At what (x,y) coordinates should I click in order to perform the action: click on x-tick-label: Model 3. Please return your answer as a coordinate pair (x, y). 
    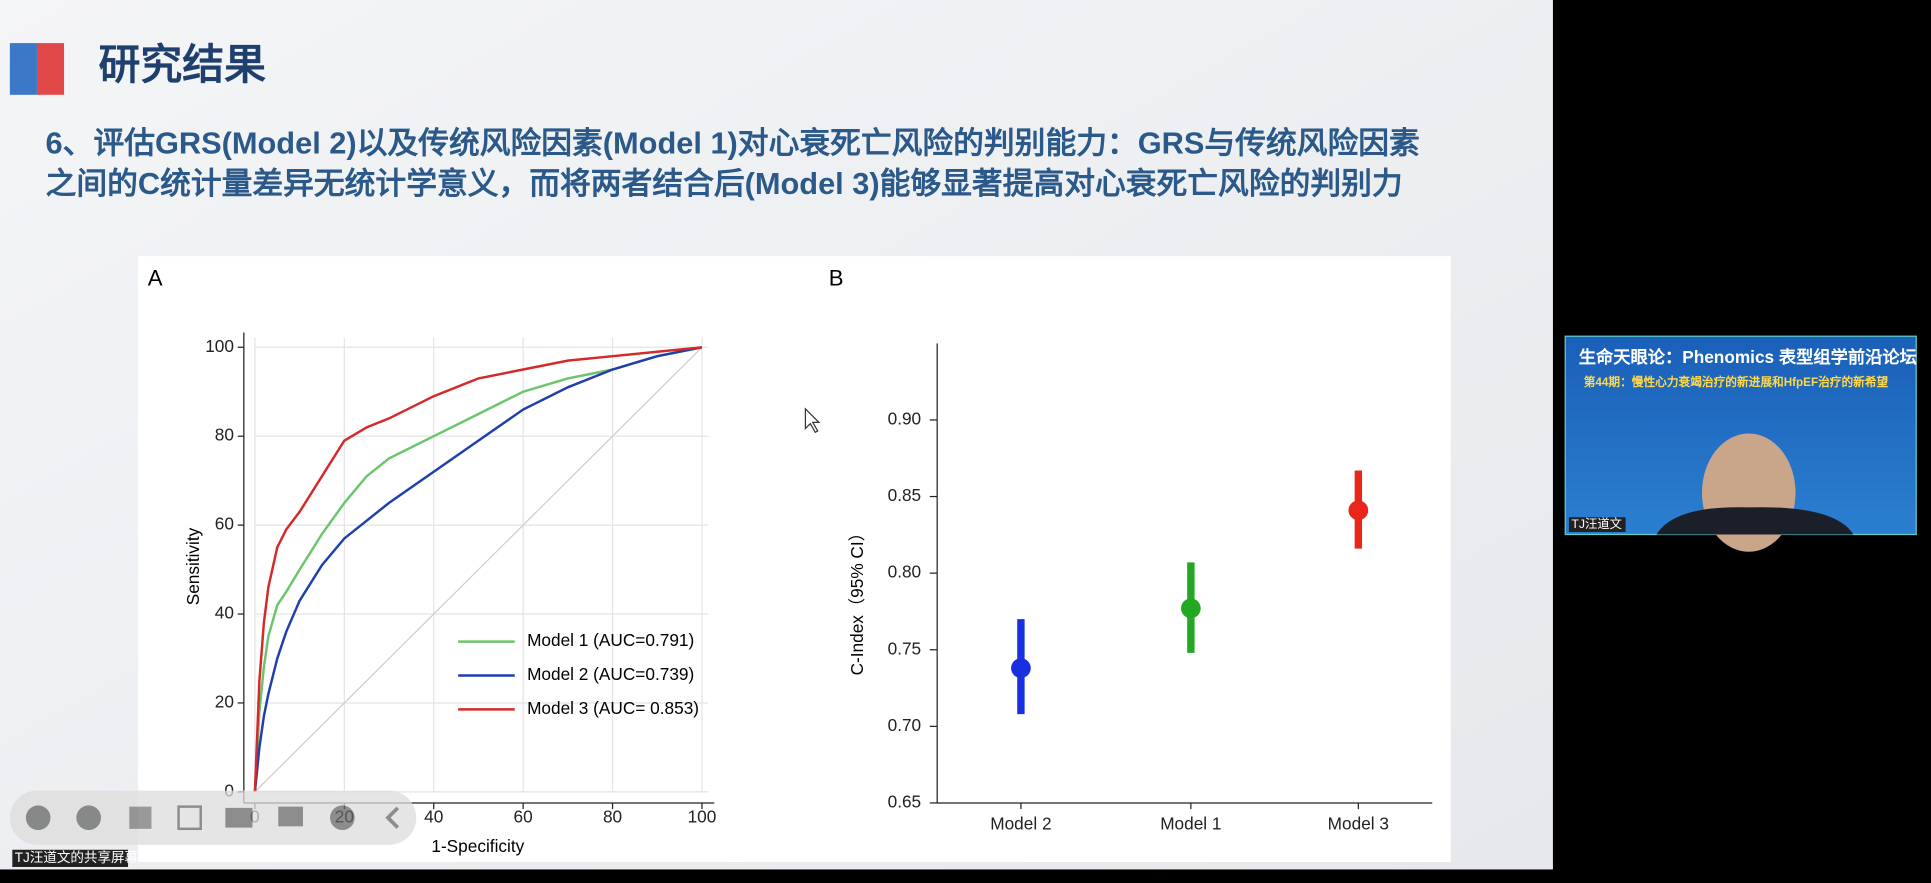
    Looking at the image, I should click on (1358, 824).